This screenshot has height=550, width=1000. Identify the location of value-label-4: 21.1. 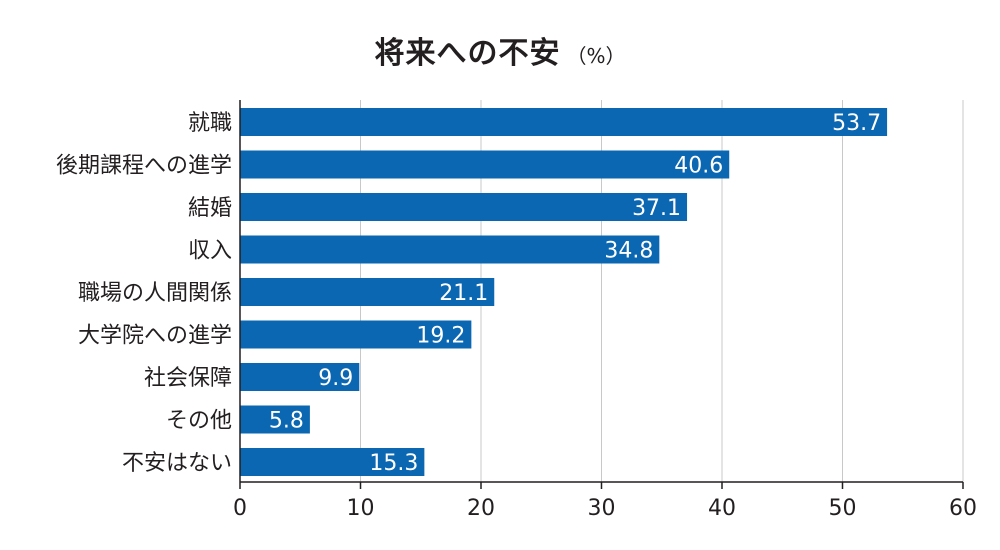
(463, 293).